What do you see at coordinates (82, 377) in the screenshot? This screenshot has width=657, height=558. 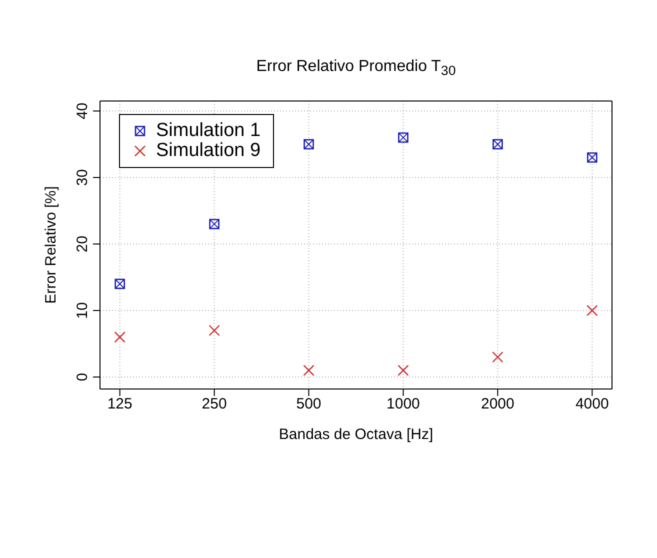 I see `y-tick-label: 0` at bounding box center [82, 377].